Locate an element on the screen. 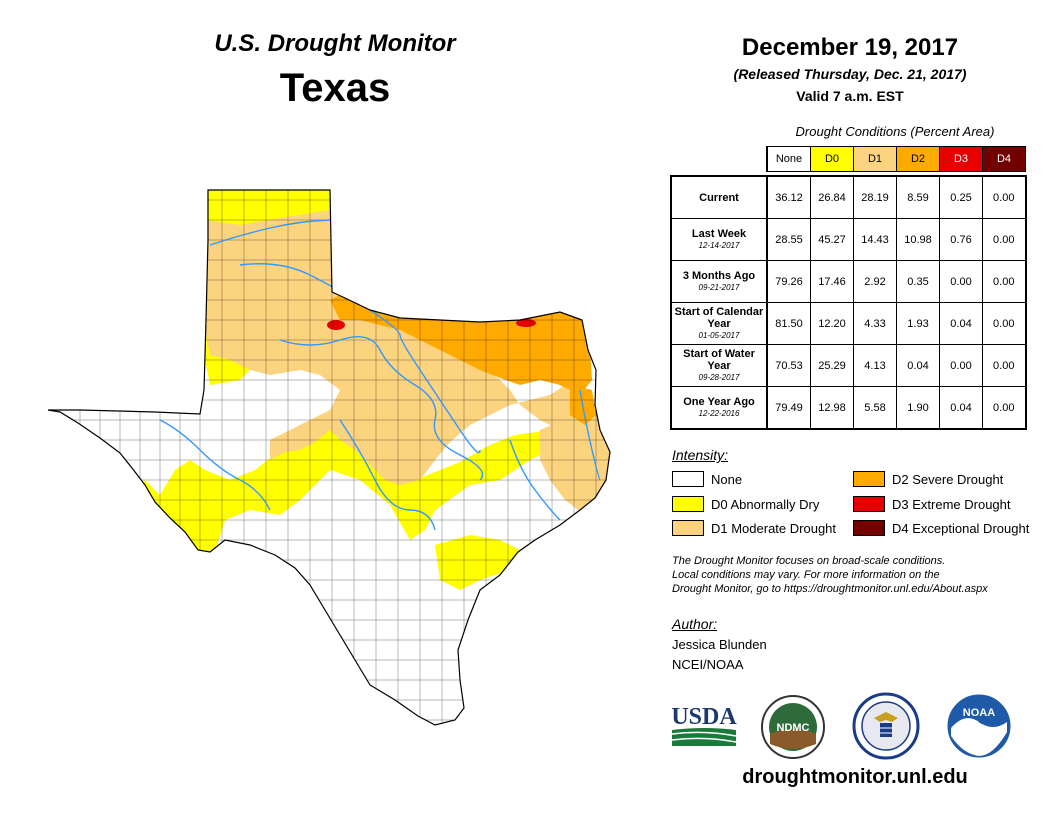 This screenshot has width=1056, height=816. table-caption: Drought Conditions (Percent Area) is located at coordinates (895, 131).